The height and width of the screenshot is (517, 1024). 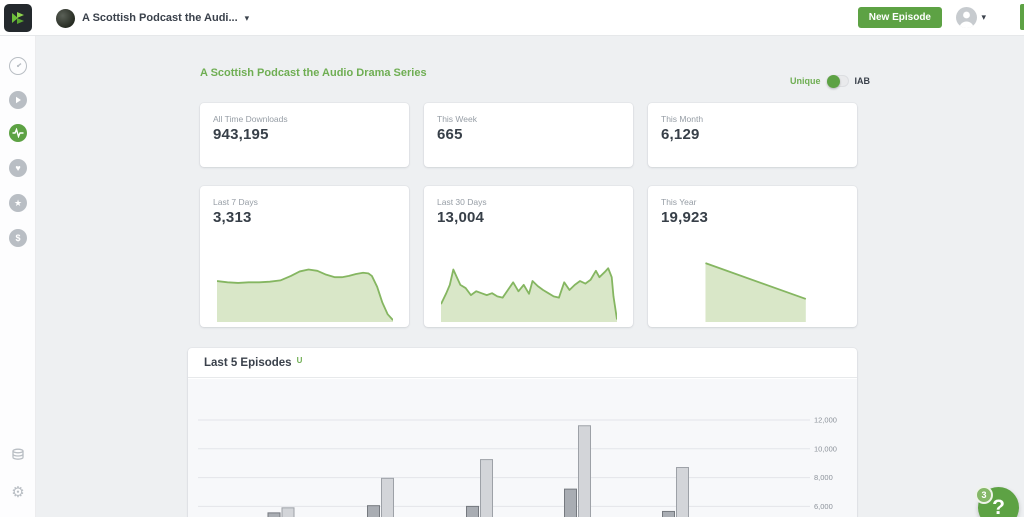 What do you see at coordinates (833, 81) in the screenshot?
I see `switch-knob` at bounding box center [833, 81].